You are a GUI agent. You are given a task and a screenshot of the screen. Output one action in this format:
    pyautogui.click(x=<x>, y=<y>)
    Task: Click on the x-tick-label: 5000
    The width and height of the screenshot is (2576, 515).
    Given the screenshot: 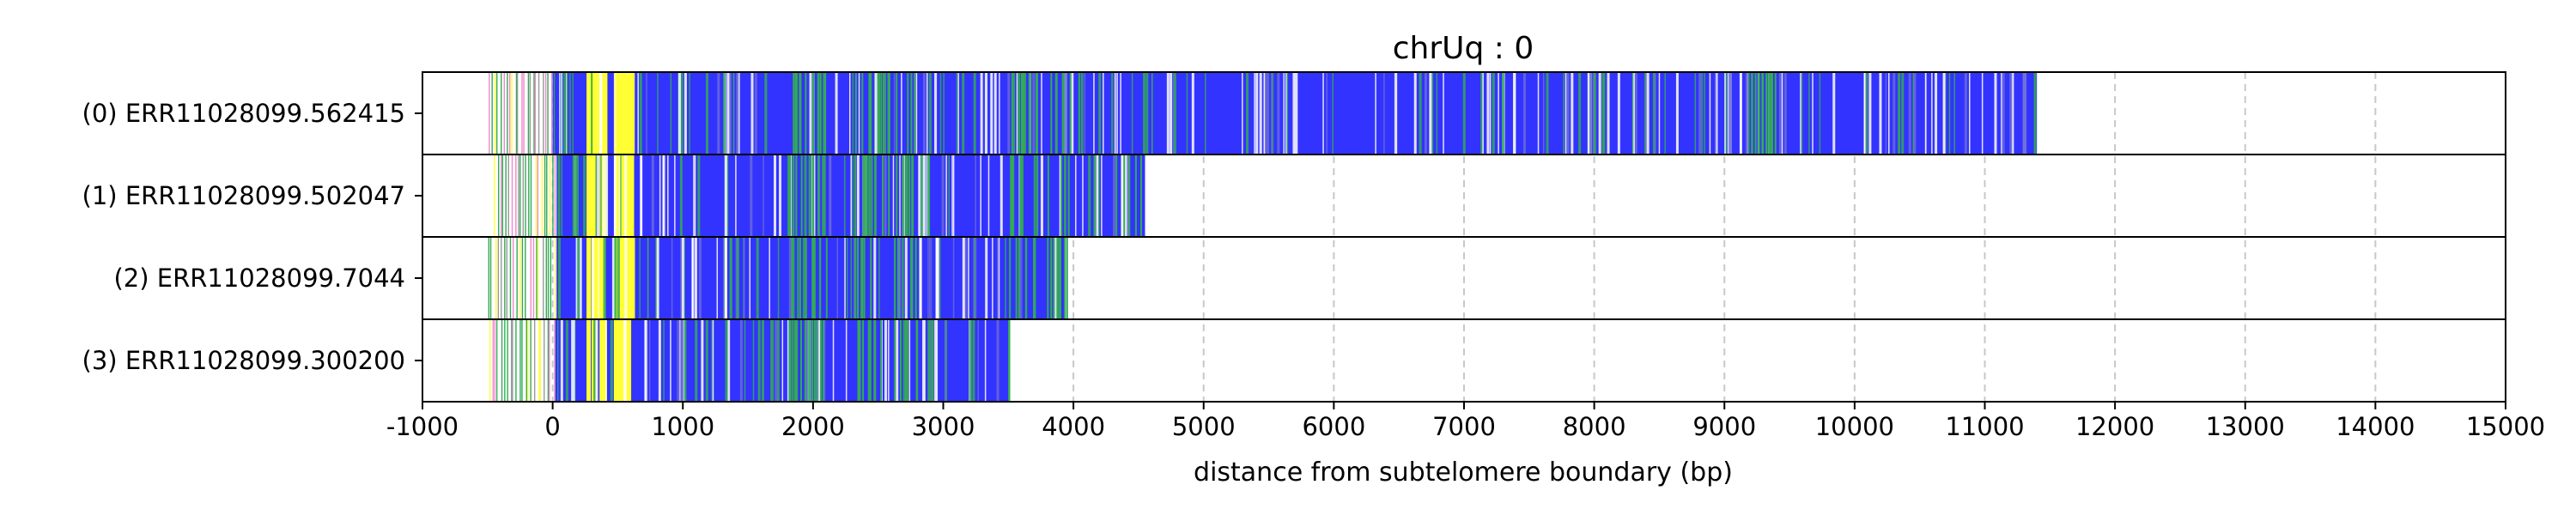 What is the action you would take?
    pyautogui.click(x=1204, y=426)
    